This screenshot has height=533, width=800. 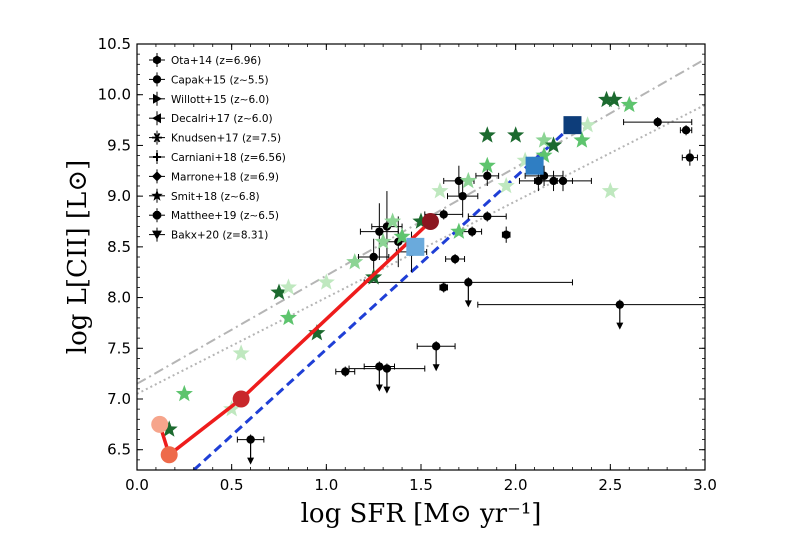 I want to click on star-marker-icon, so click(x=157, y=195).